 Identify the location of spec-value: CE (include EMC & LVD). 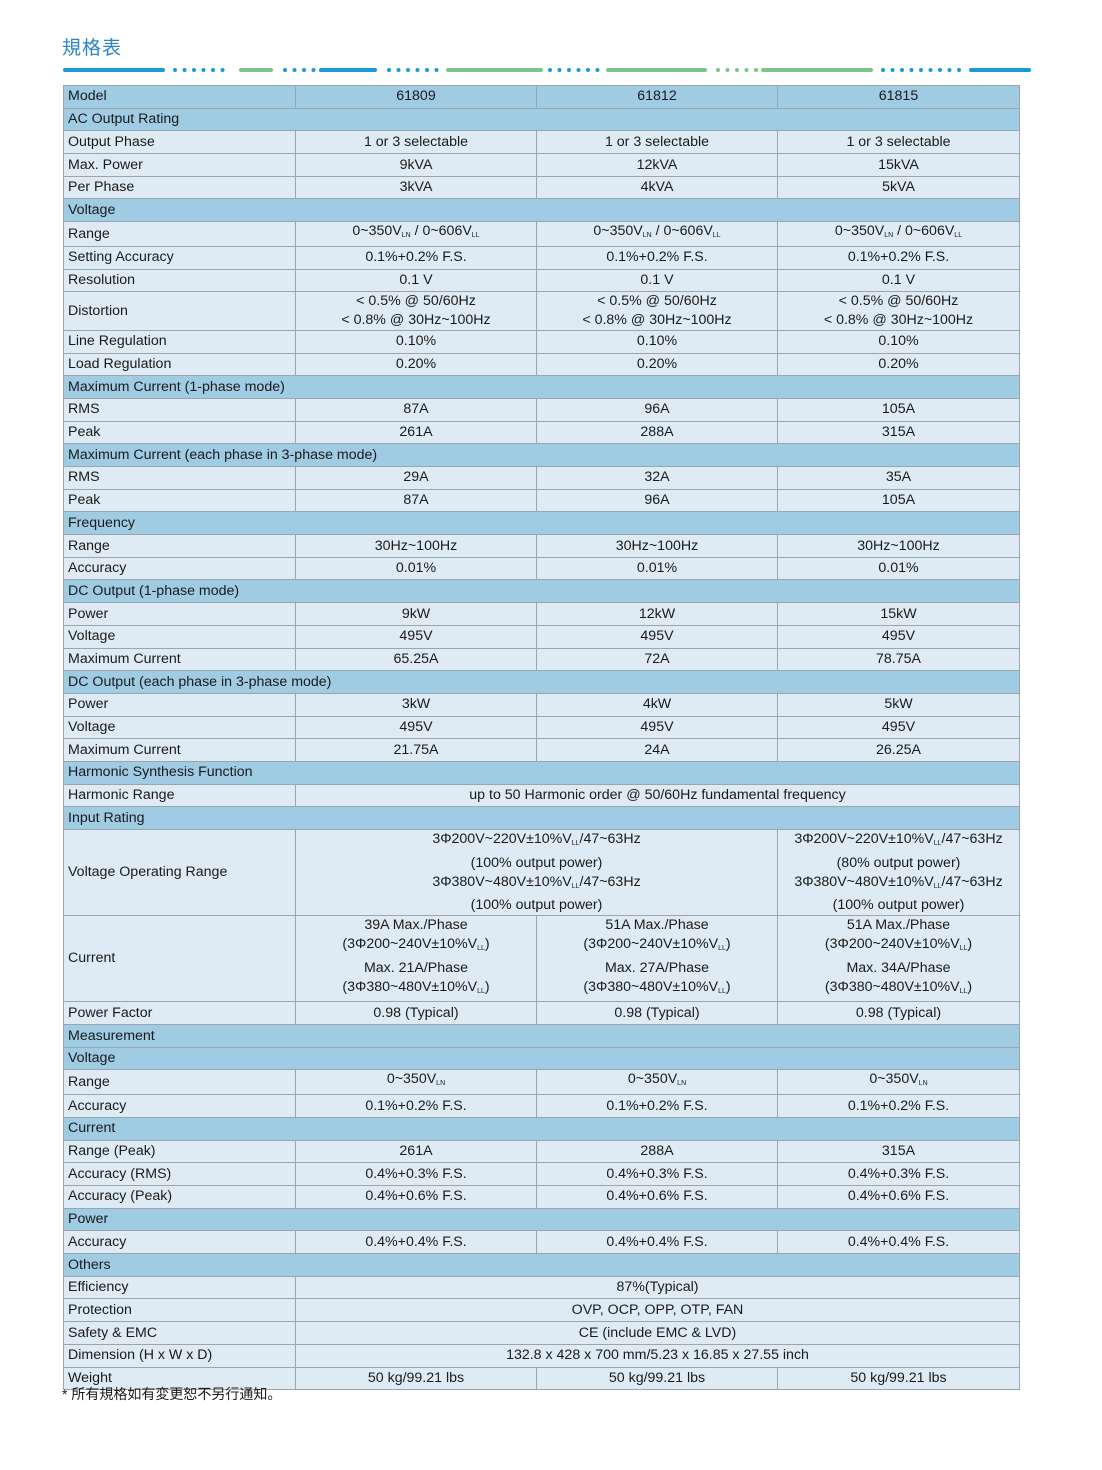
(657, 1333).